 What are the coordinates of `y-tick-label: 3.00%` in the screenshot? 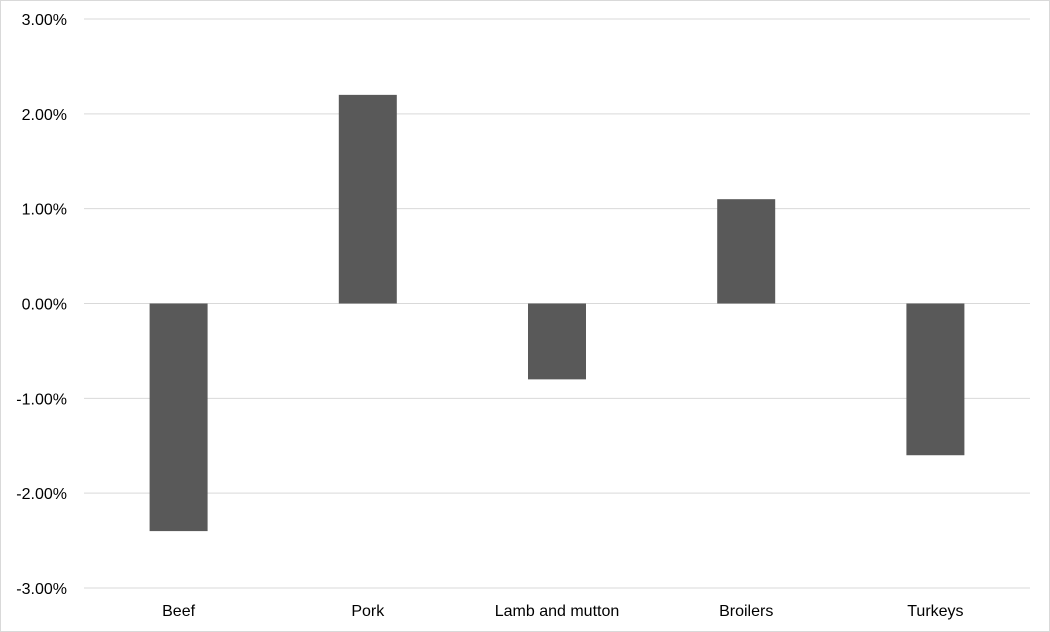 It's located at (44, 20).